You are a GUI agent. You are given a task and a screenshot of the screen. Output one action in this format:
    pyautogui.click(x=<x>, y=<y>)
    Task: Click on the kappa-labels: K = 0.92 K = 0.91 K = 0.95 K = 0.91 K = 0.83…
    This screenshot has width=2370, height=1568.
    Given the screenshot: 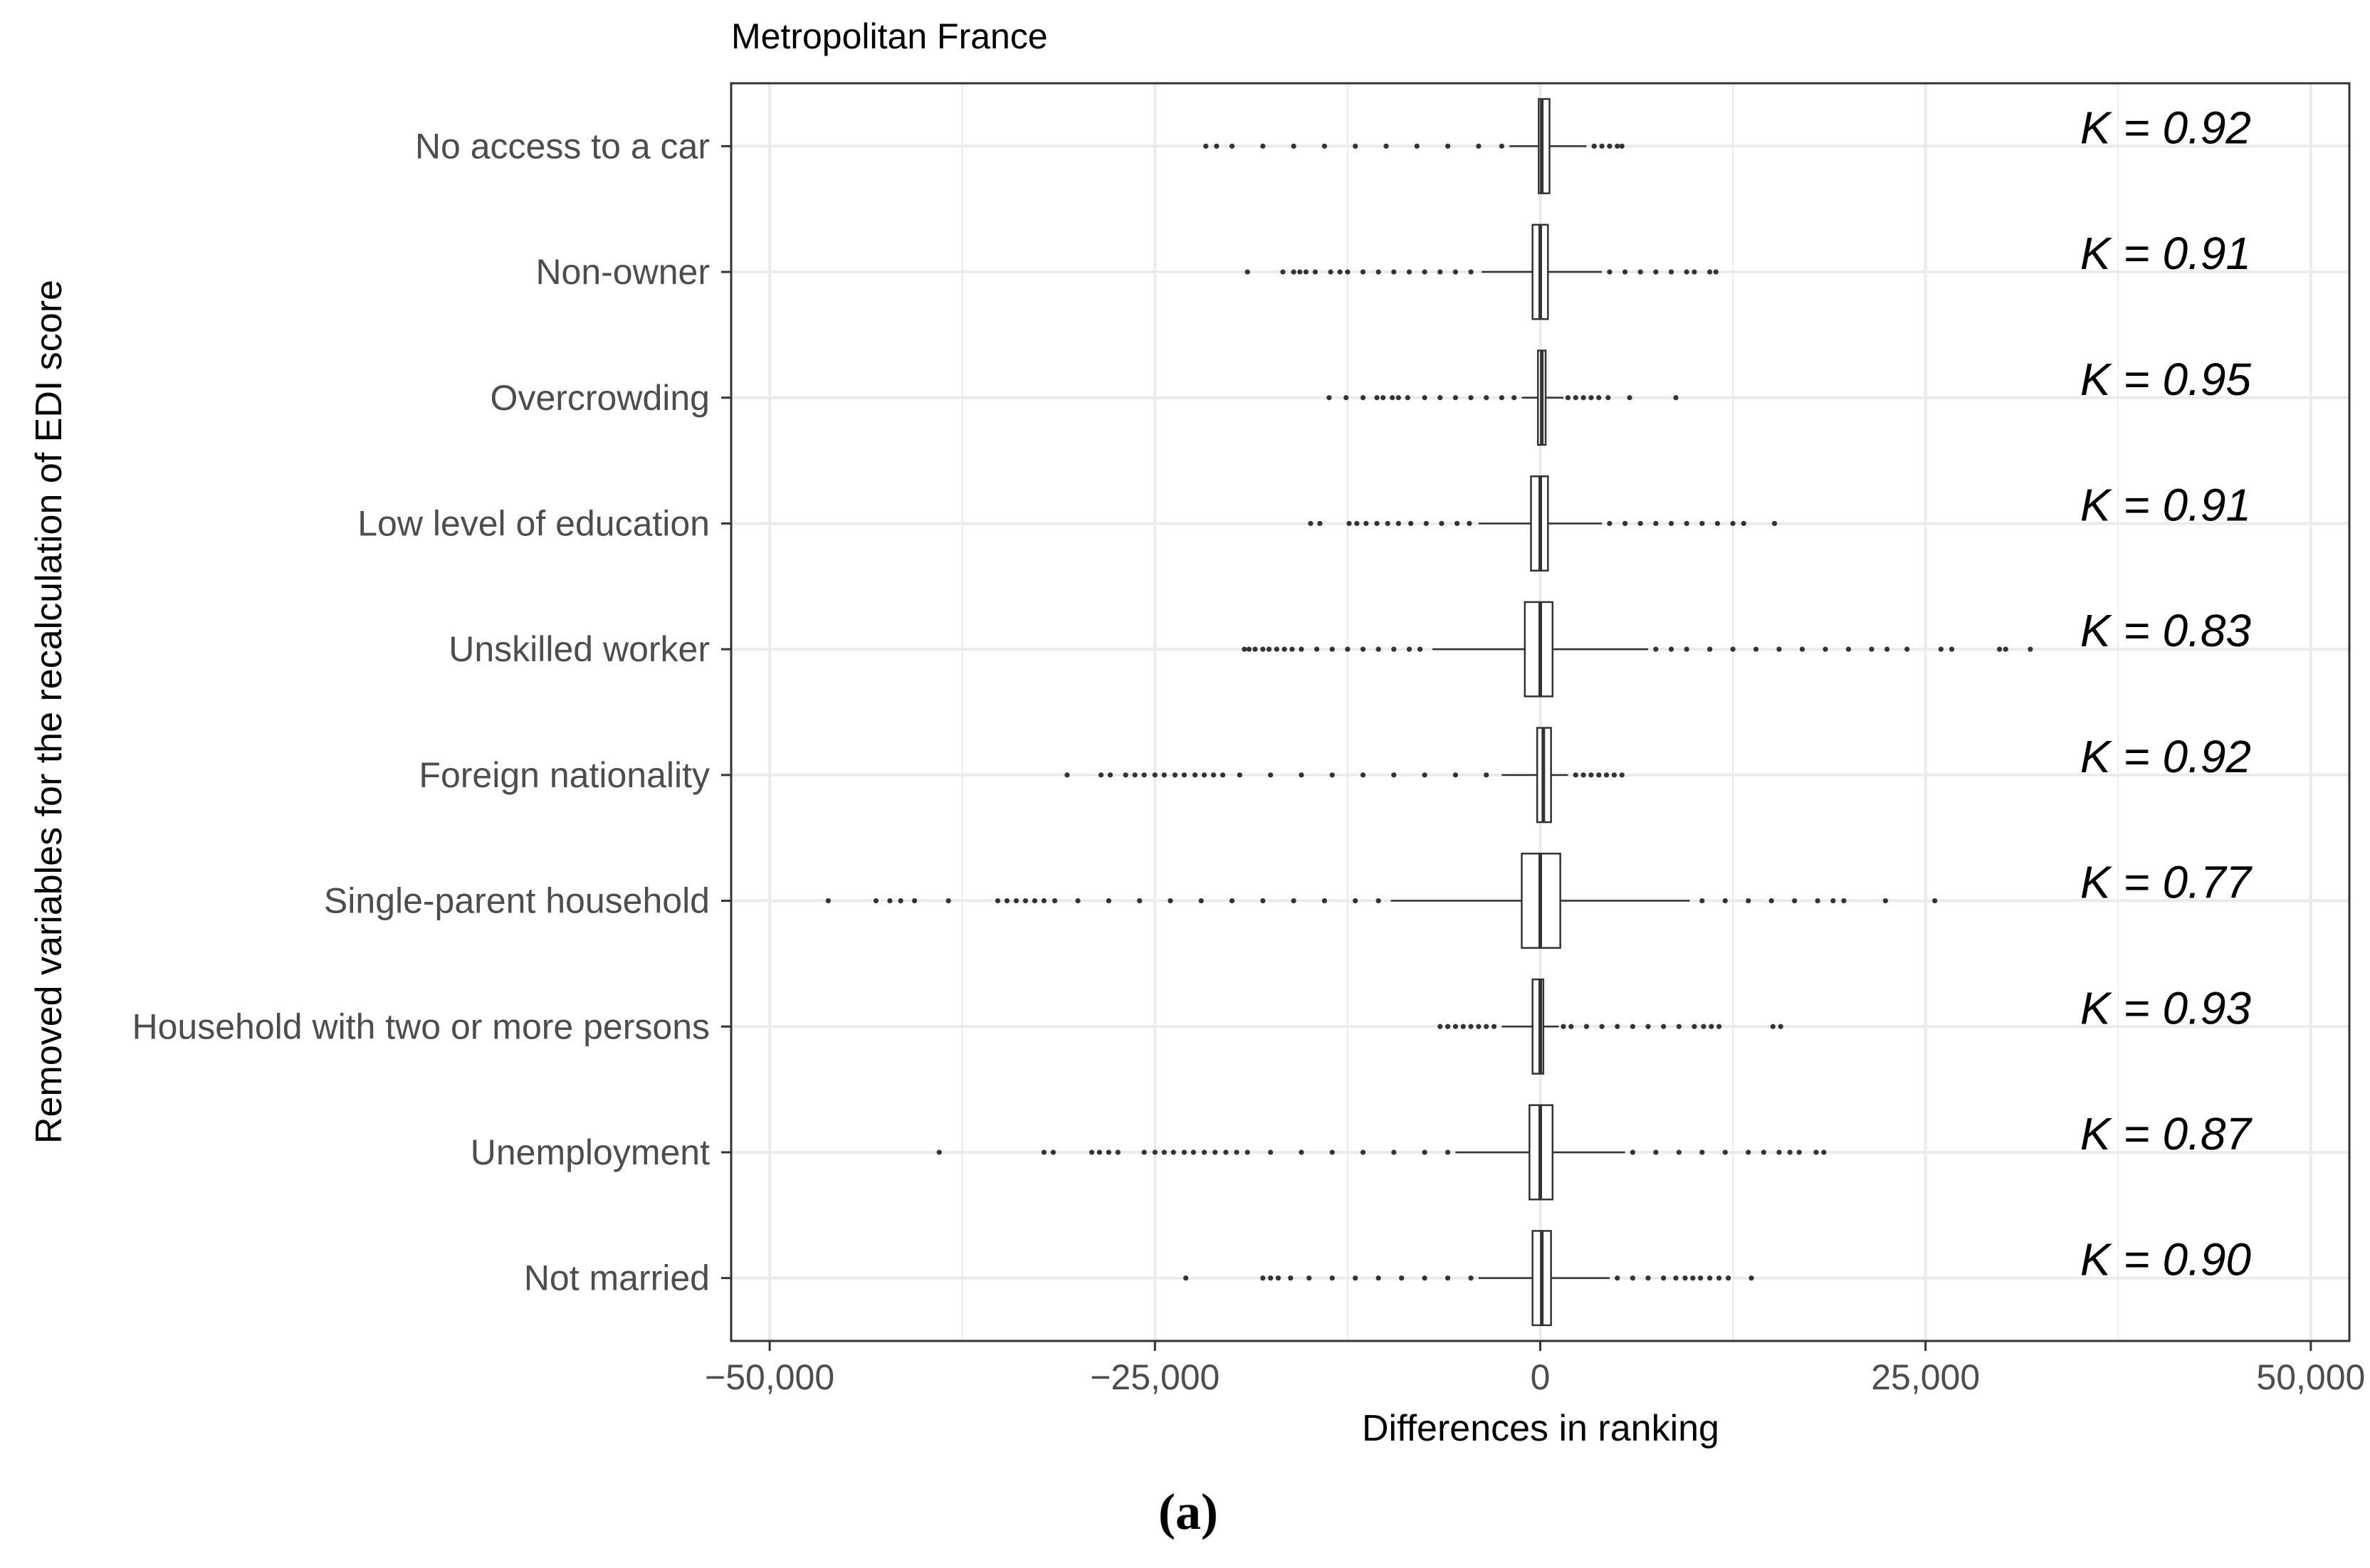 What is the action you would take?
    pyautogui.click(x=2166, y=693)
    